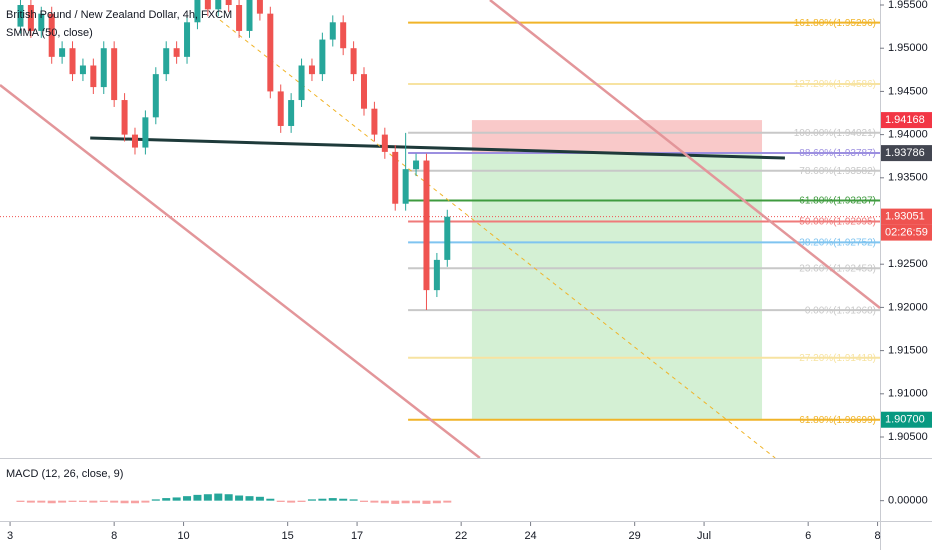  Describe the element at coordinates (835, 84) in the screenshot. I see `fib-label: 127.20%(1.94586)` at that location.